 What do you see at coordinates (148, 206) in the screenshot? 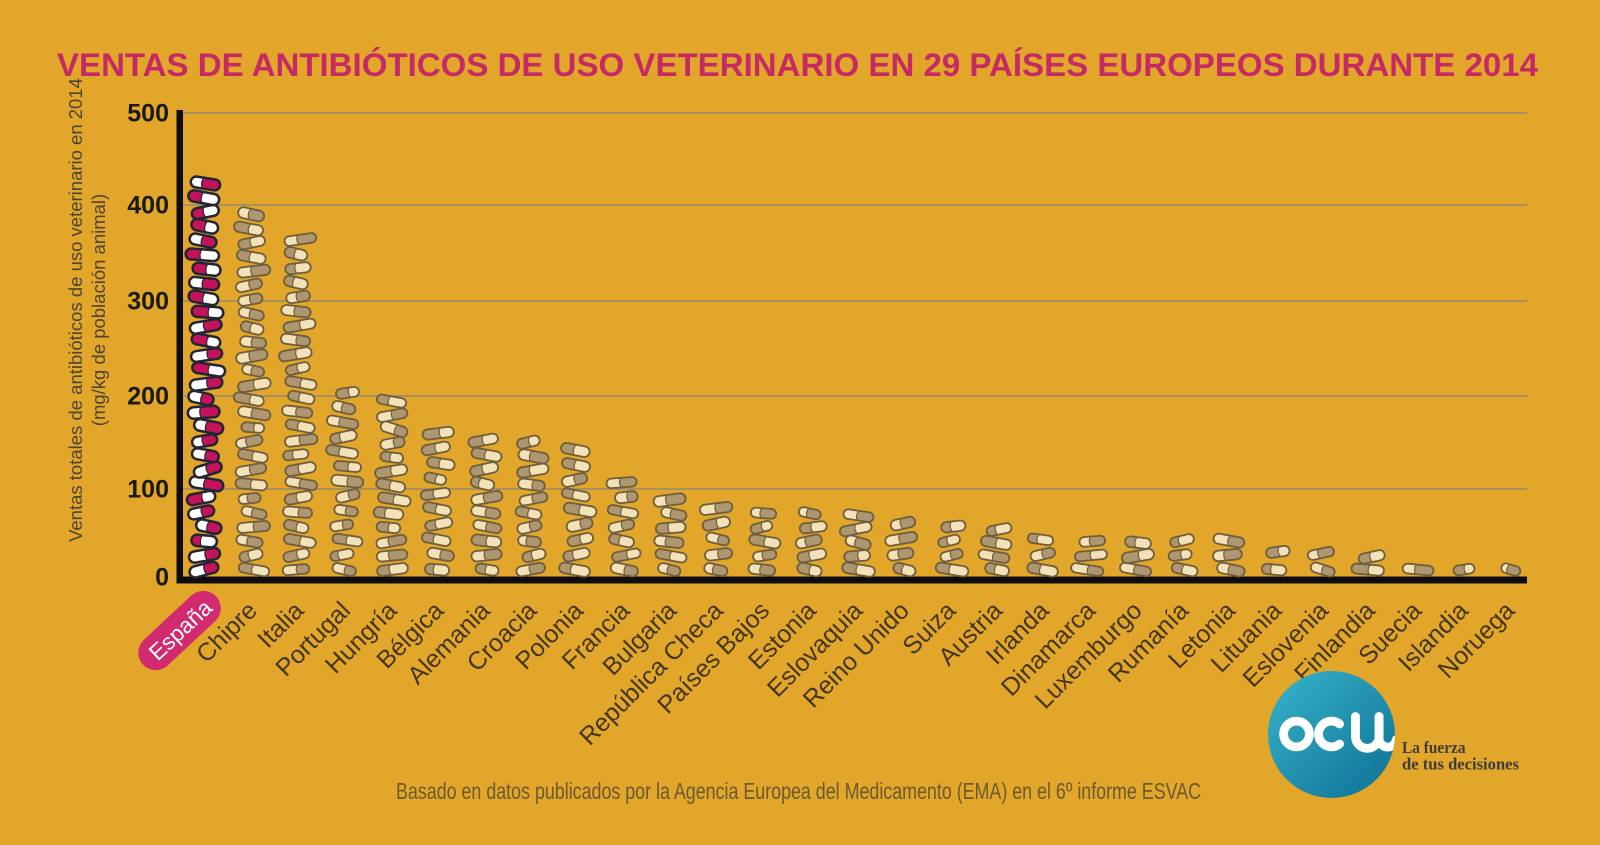
I see `svg-text: 400` at bounding box center [148, 206].